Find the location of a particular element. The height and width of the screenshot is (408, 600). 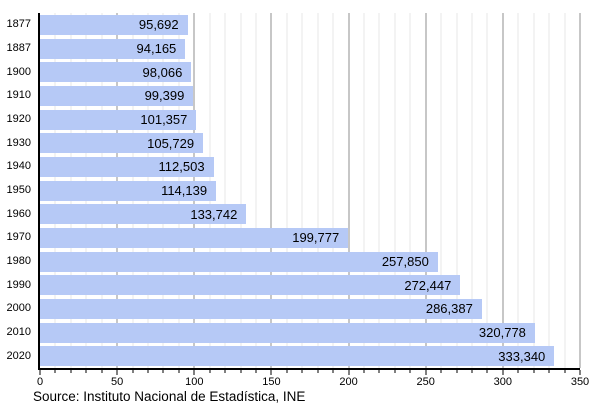

y-axis-label: 1990 is located at coordinates (18, 284).